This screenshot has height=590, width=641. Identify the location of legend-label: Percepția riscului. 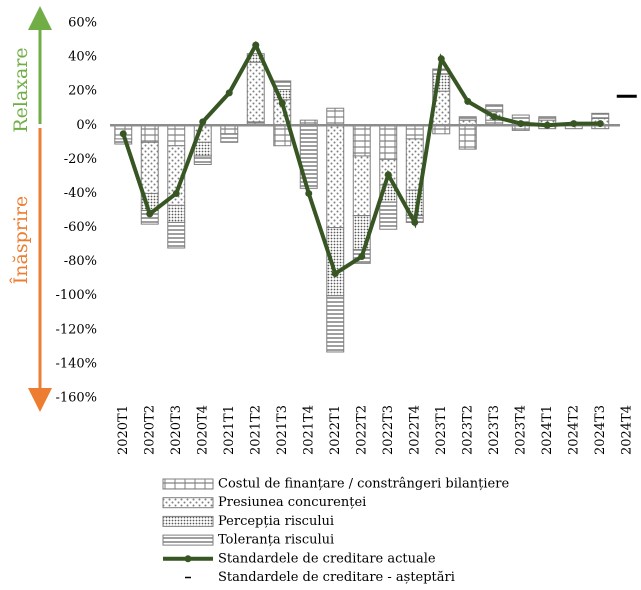
(276, 521).